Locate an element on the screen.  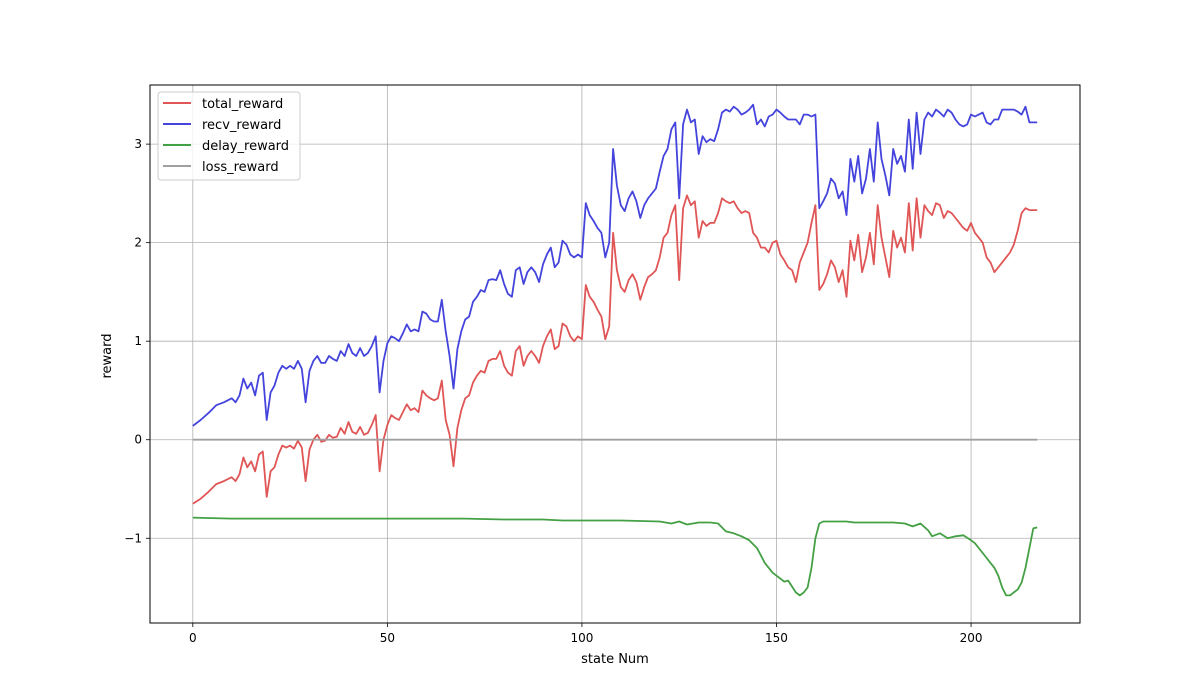
legend-box is located at coordinates (229, 136).